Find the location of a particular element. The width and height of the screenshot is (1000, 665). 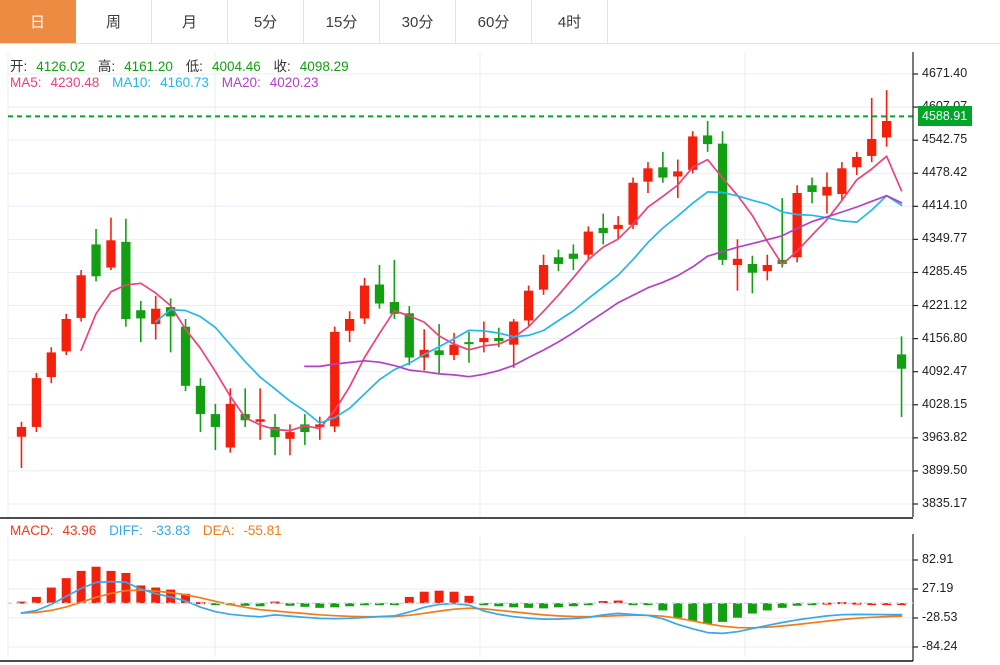

tab-label: 15分 is located at coordinates (341, 22).